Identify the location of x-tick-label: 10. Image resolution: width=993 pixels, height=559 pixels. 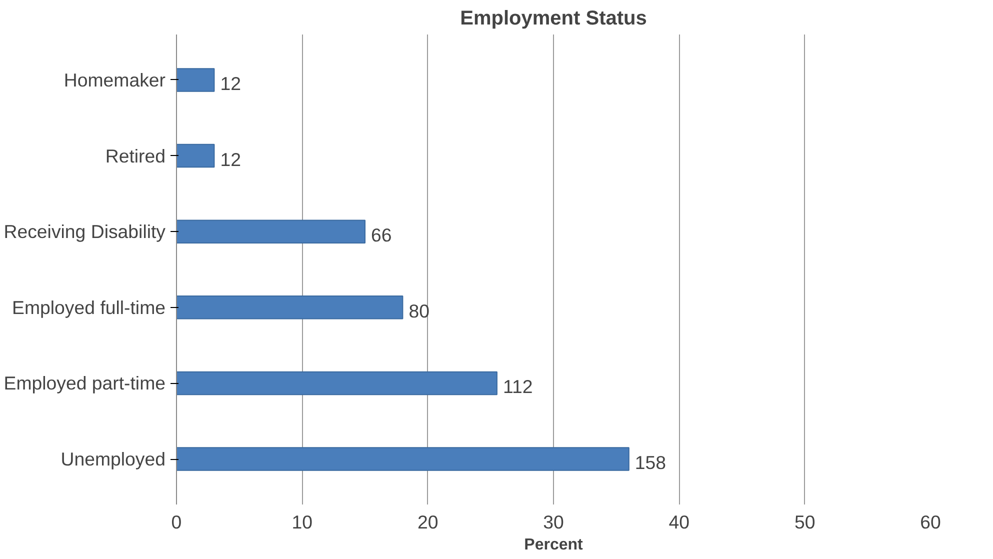
(302, 522).